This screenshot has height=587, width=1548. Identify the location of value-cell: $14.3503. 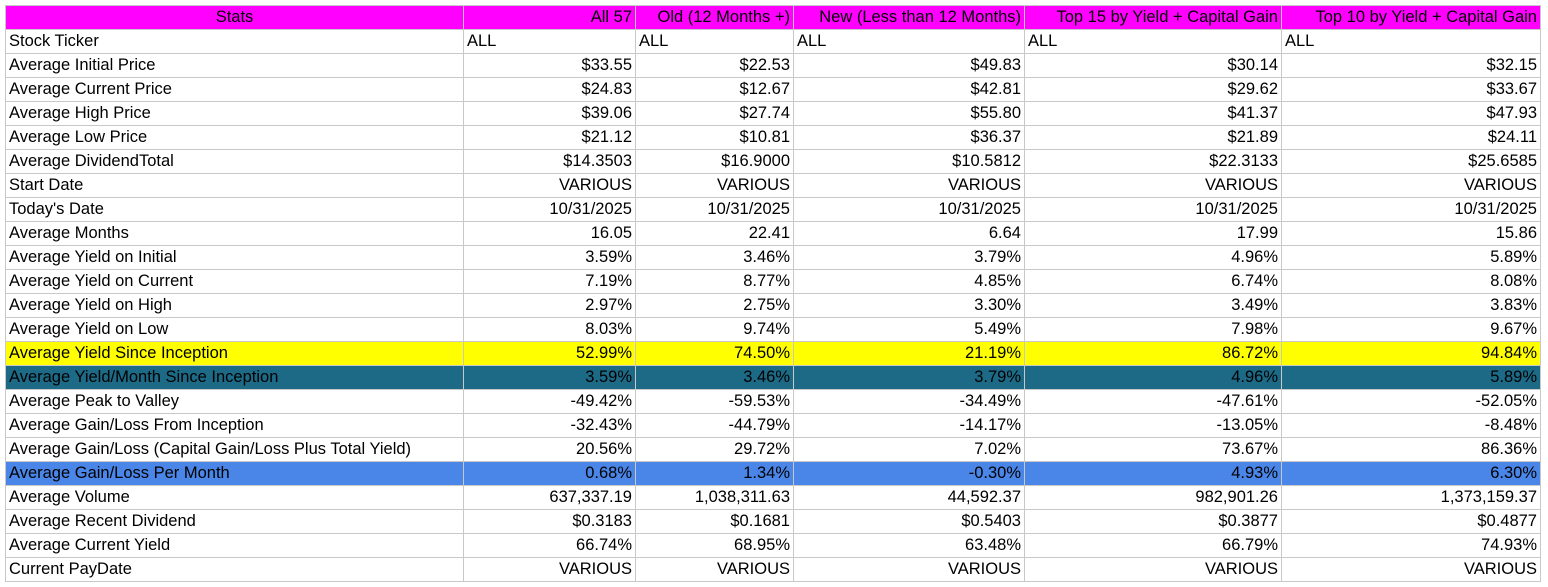
(549, 161).